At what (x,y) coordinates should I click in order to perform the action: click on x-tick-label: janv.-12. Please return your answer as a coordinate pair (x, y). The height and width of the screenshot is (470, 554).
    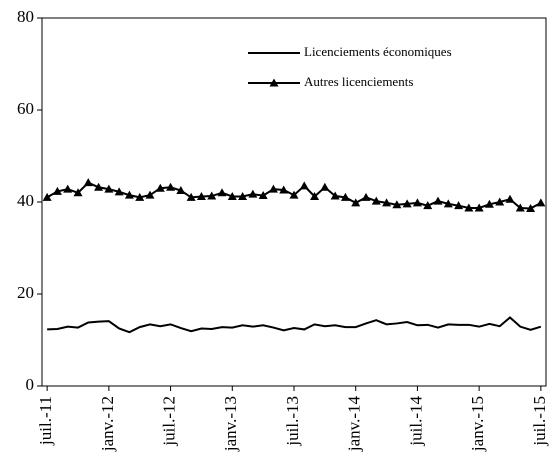
    Looking at the image, I should click on (107, 424).